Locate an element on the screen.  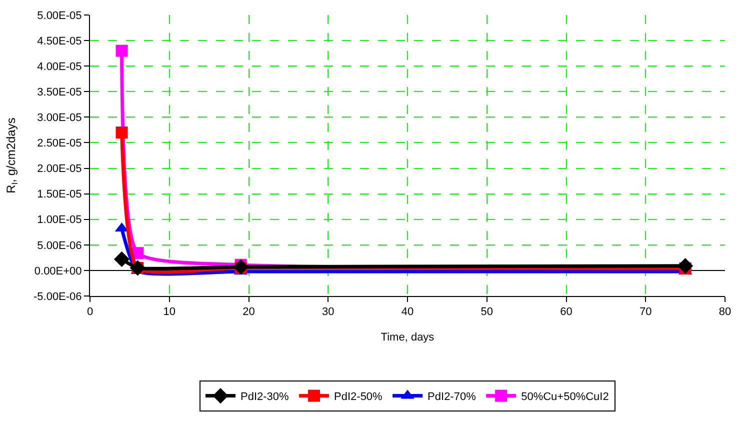
x-tick-label: 80 is located at coordinates (725, 312).